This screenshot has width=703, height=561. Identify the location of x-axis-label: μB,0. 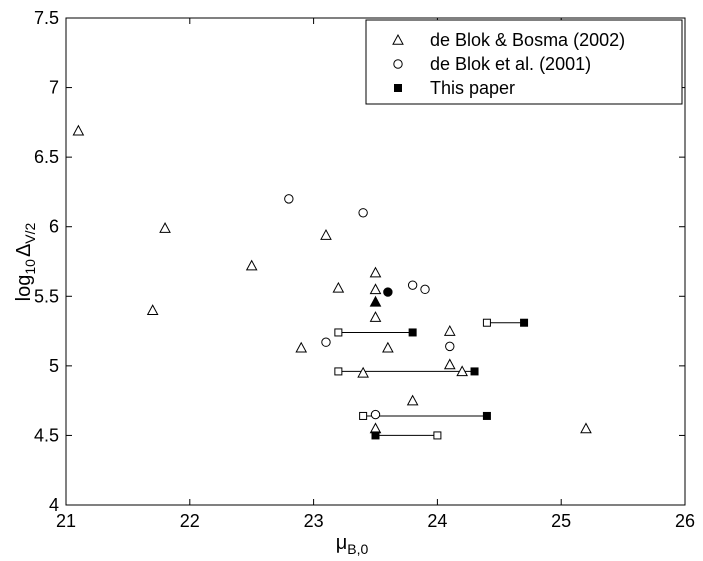
(352, 544).